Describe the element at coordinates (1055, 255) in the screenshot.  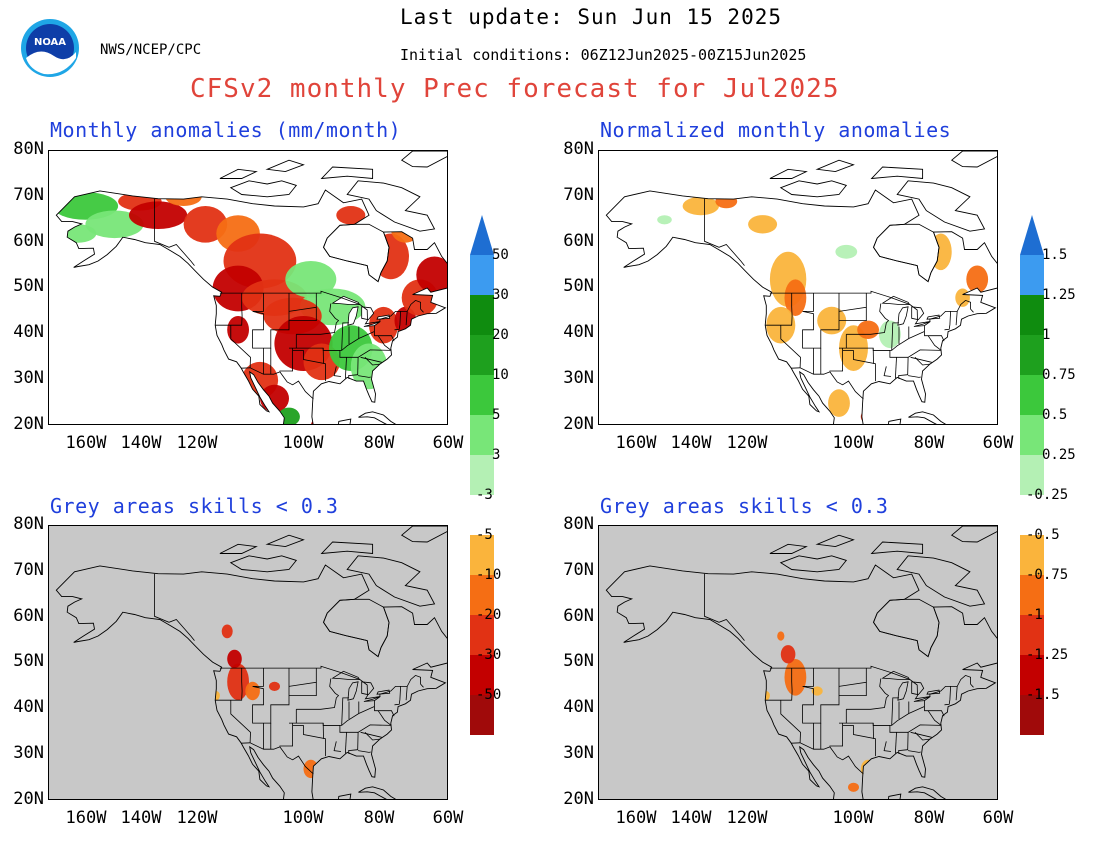
I see `colorbar-label: 1.5` at that location.